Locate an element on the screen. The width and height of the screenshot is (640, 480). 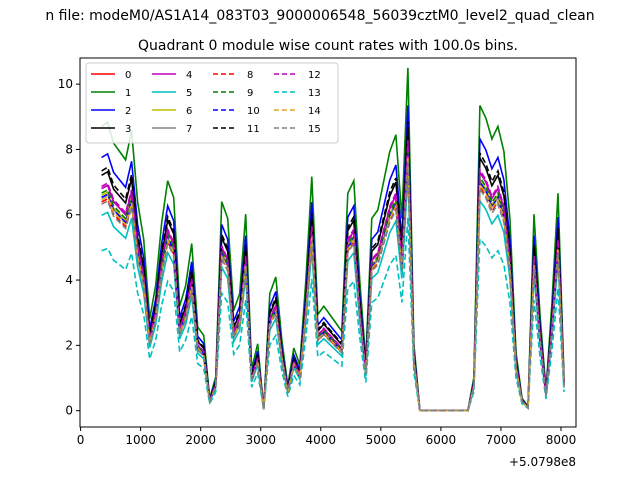
x-axis: 0 1000 2000 3000 4000 5000 6000 7000 8000 is located at coordinates (326, 437).